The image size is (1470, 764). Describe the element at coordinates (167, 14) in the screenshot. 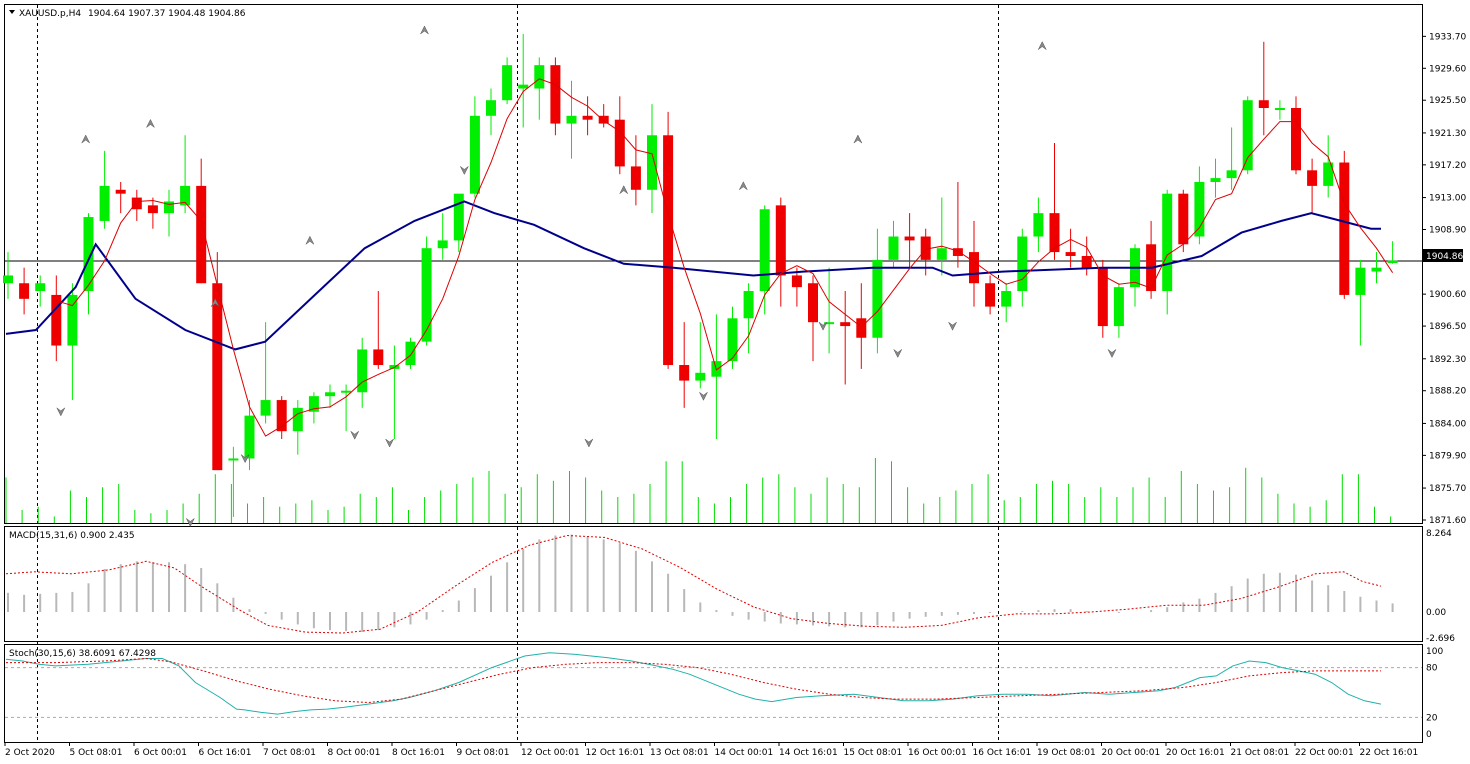

I see `ohlc-label: 1904.64 1907.37 1904.48 1904.86` at that location.